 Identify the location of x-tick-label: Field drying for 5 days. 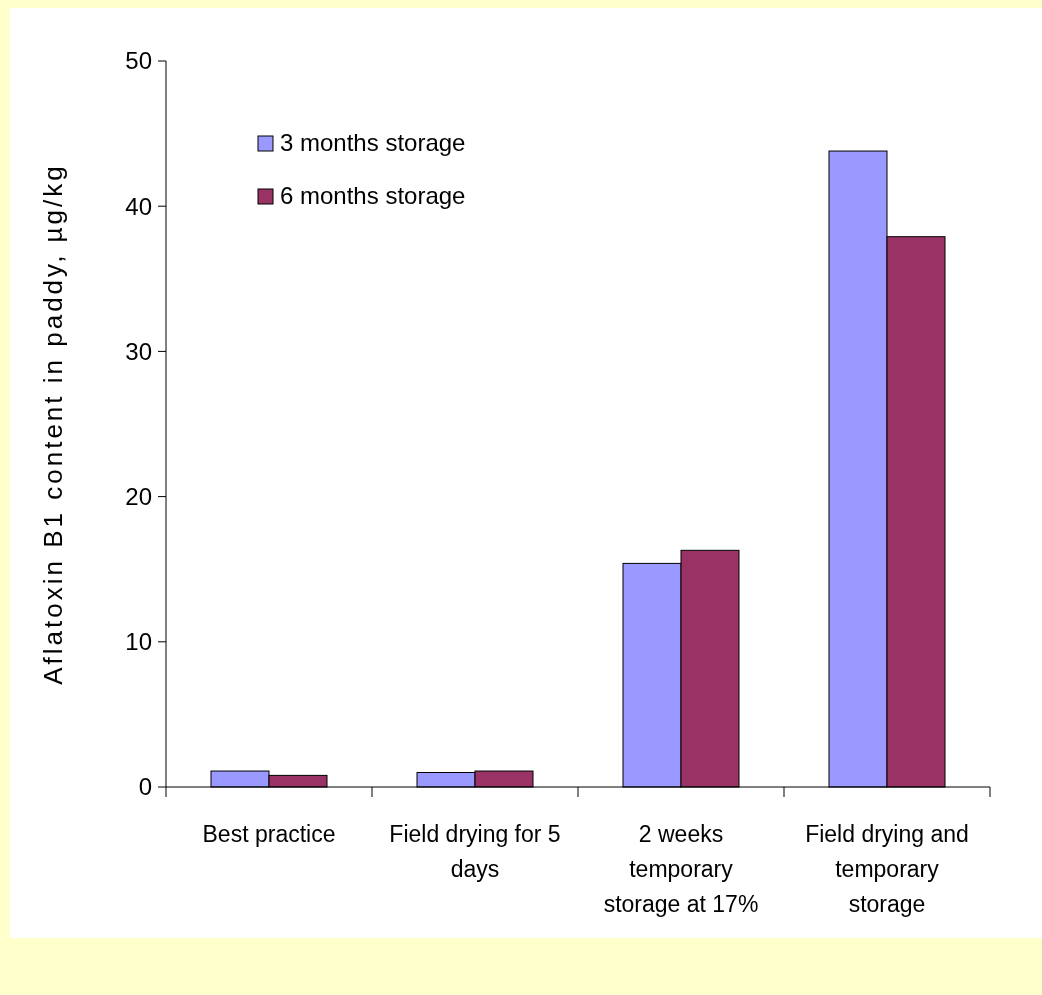
(475, 851).